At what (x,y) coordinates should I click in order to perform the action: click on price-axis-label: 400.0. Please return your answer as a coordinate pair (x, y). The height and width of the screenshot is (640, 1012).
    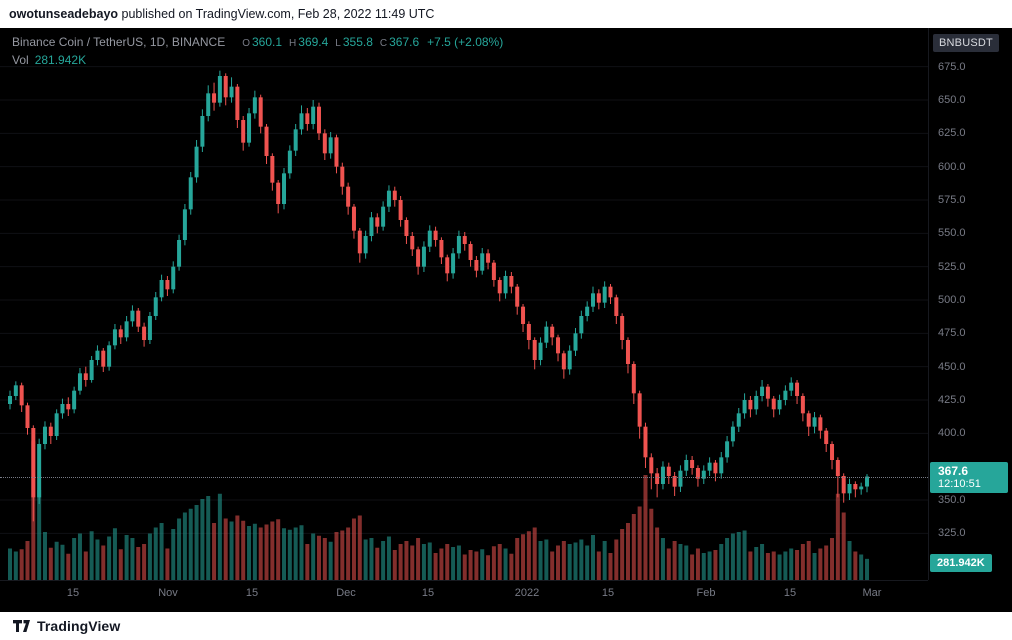
    Looking at the image, I should click on (952, 433).